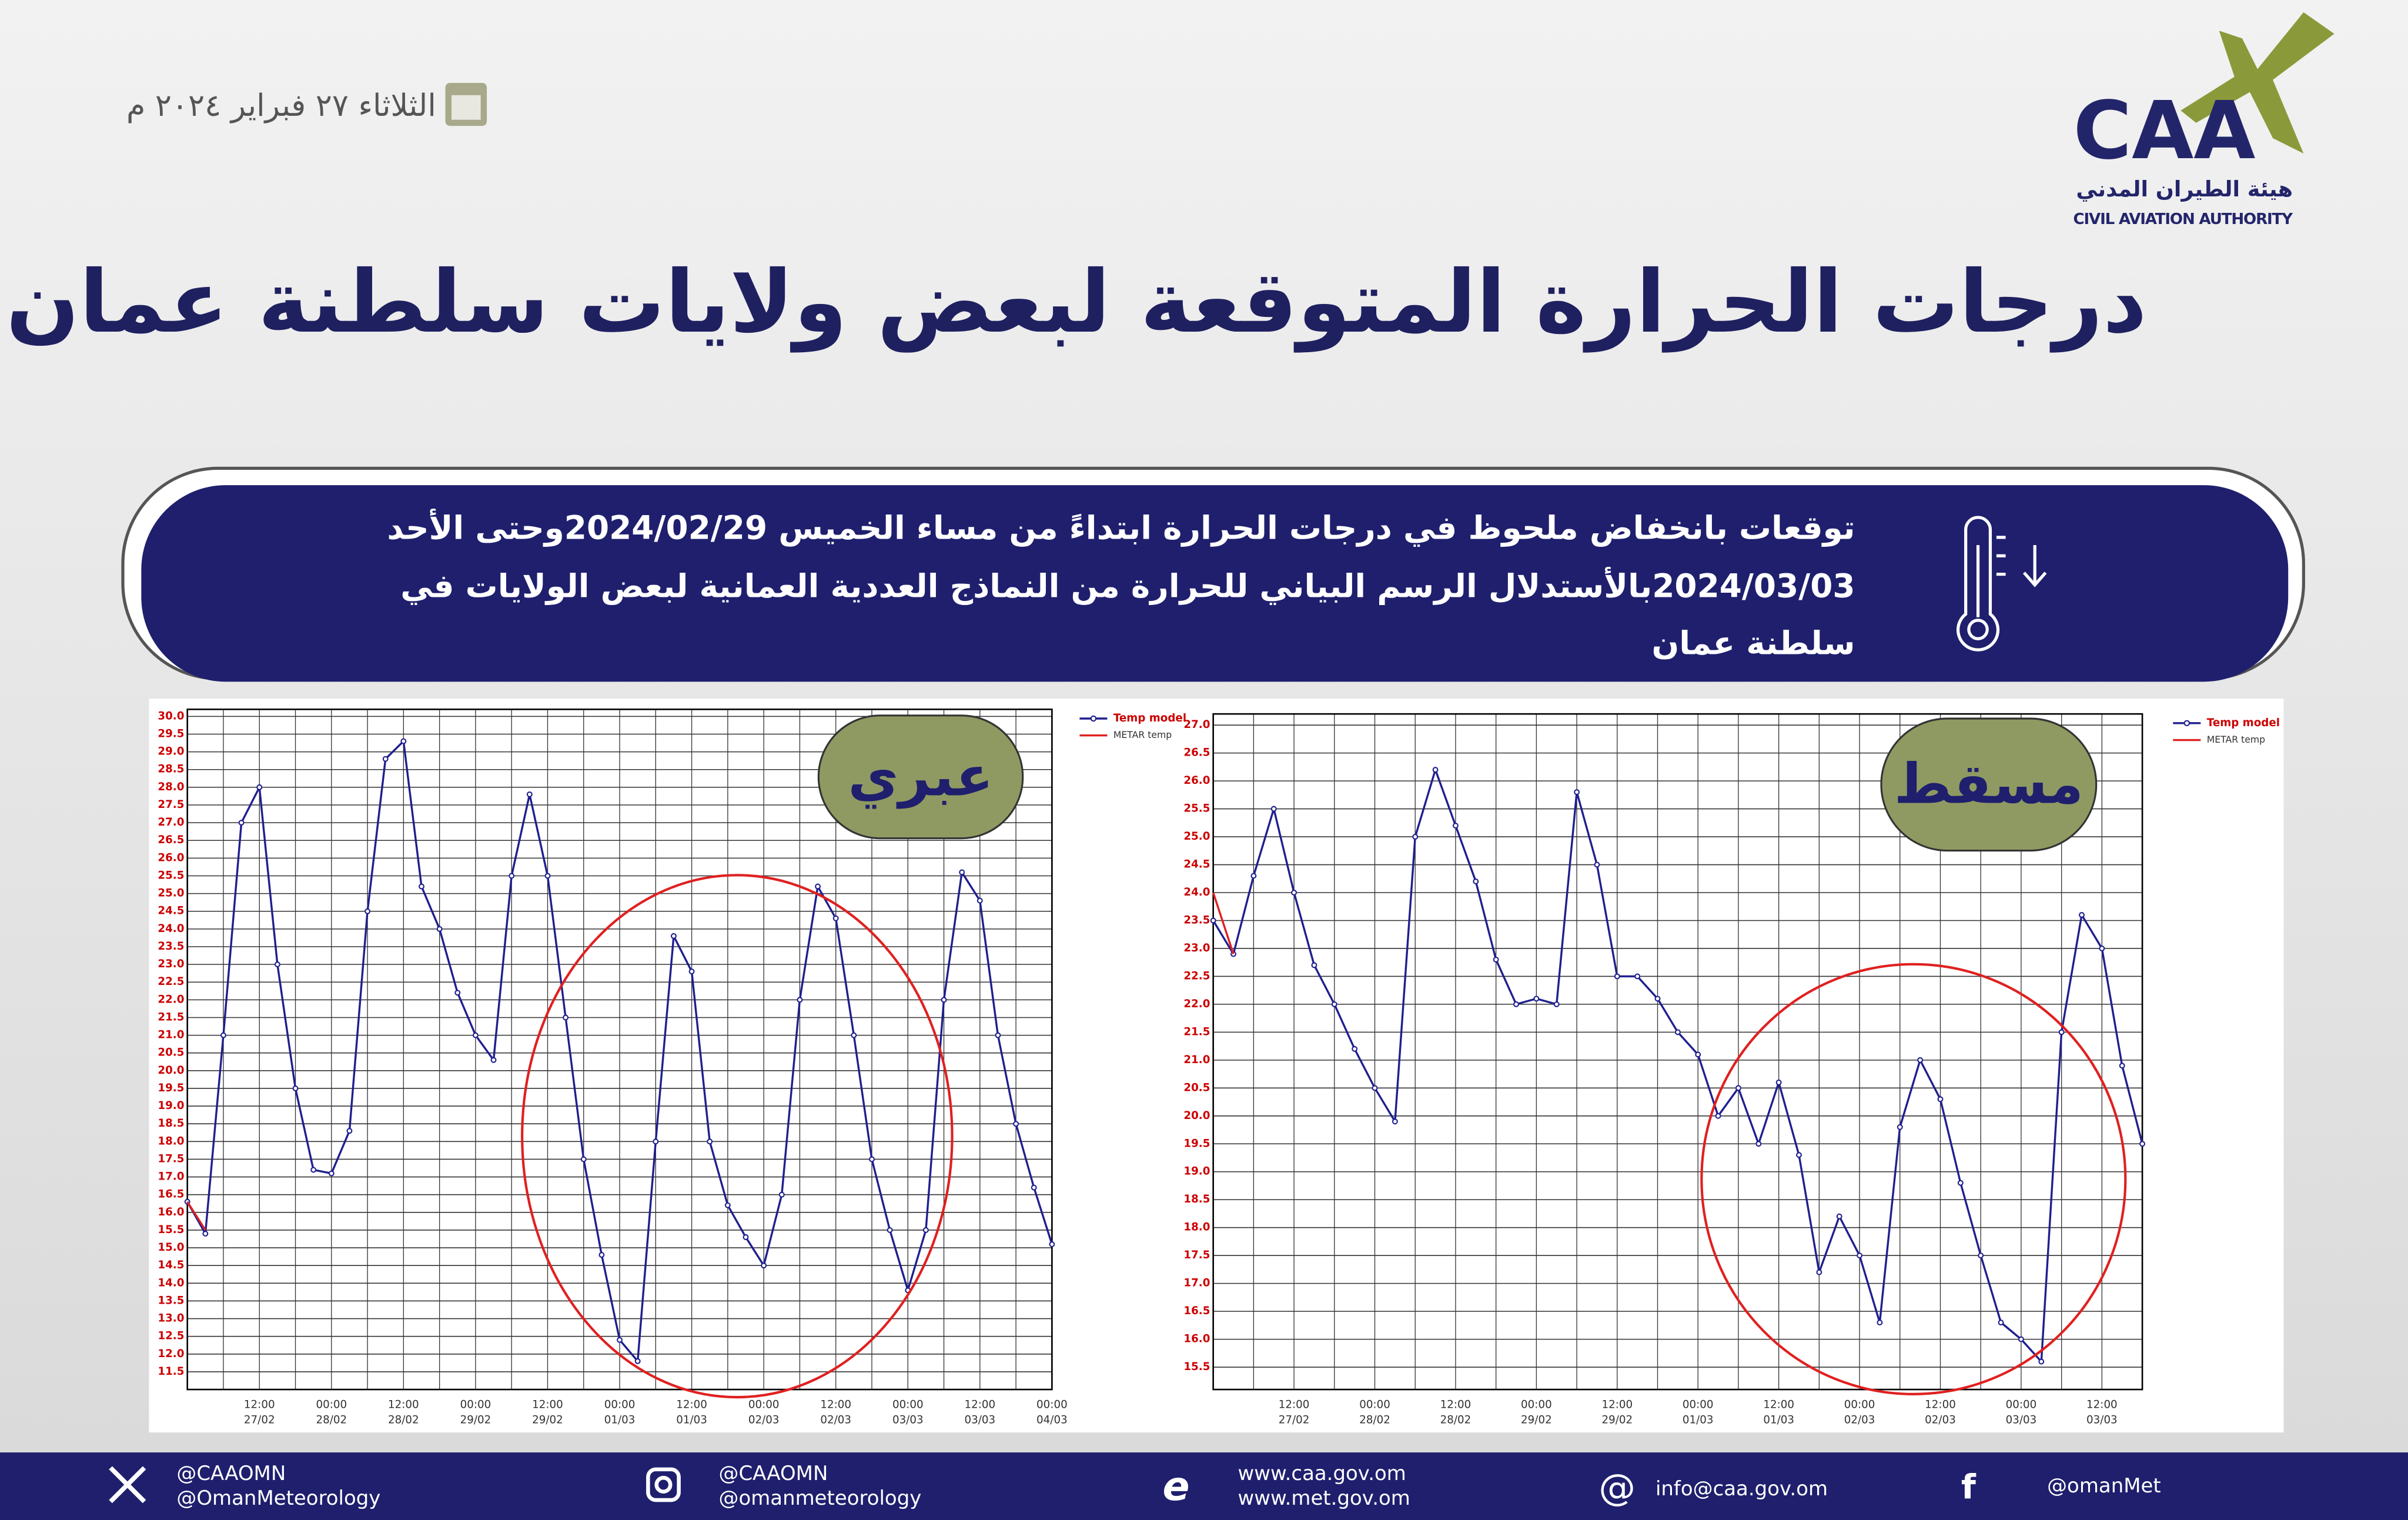  What do you see at coordinates (920, 776) in the screenshot?
I see `chart-title: عبري` at bounding box center [920, 776].